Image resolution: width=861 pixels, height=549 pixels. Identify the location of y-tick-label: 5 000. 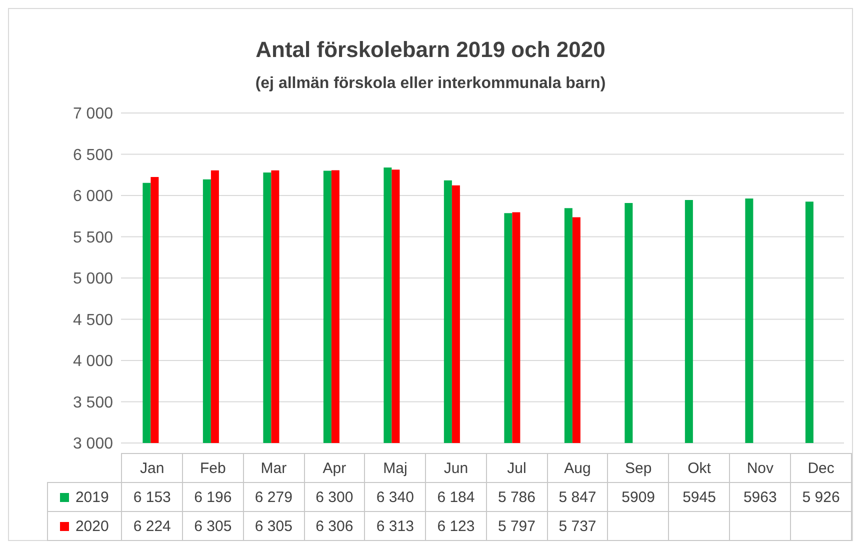
(93, 279).